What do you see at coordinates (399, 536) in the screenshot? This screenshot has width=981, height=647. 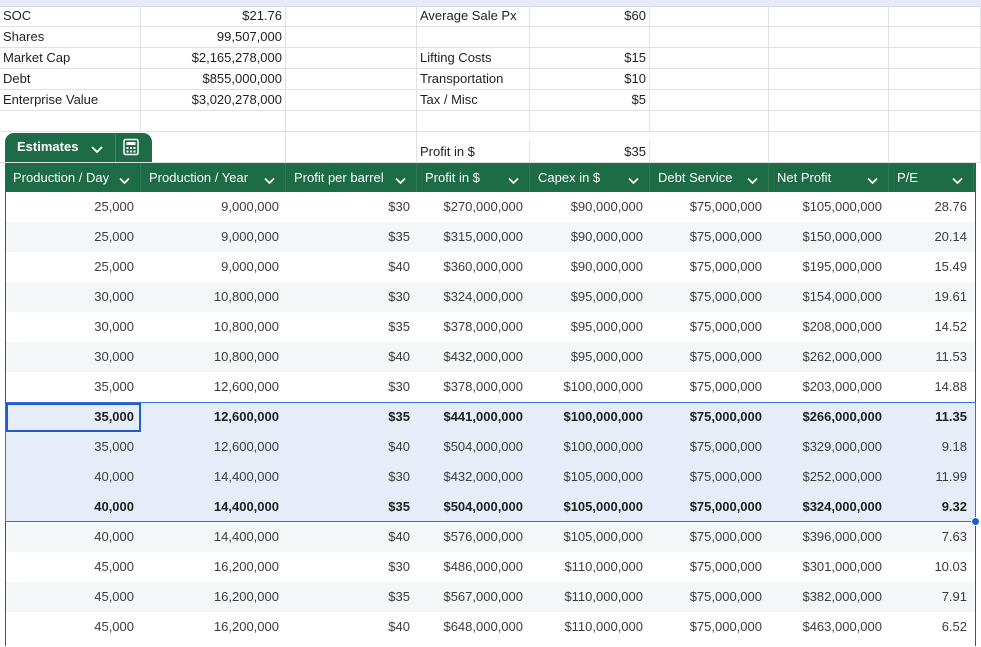 I see `table-cell: $40` at bounding box center [399, 536].